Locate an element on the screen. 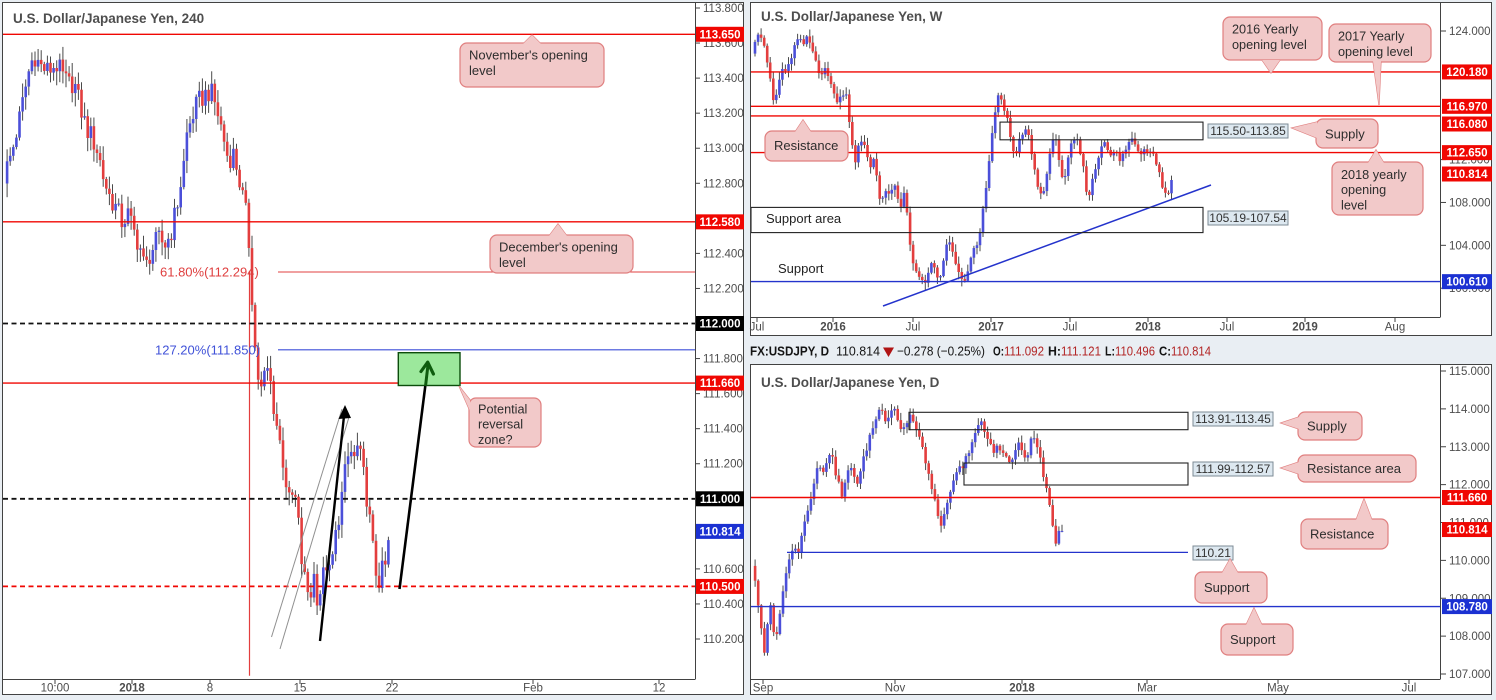  svg-text: 112.200 is located at coordinates (723, 289).